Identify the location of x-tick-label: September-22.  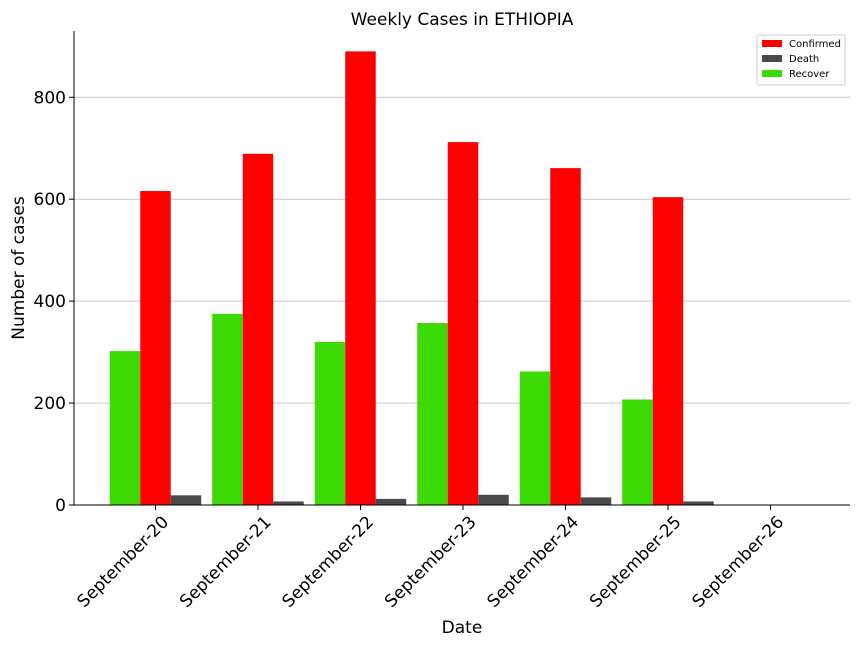
(328, 561).